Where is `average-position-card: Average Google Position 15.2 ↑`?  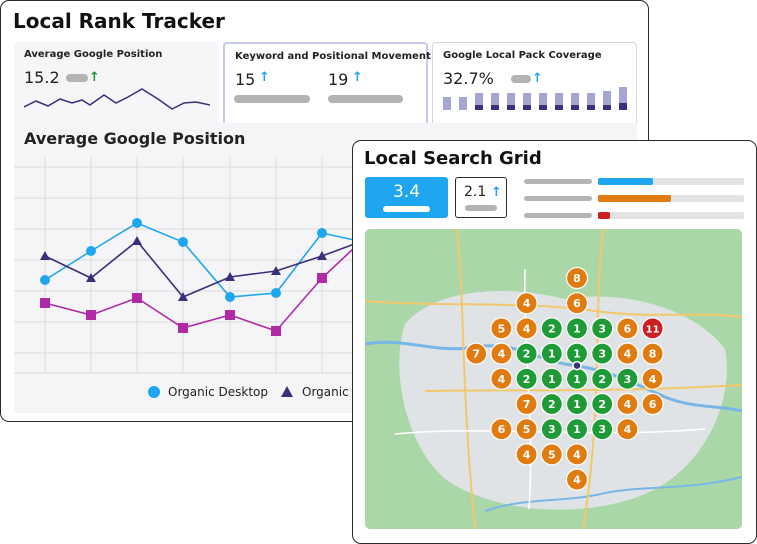 average-position-card: Average Google Position 15.2 ↑ is located at coordinates (116, 84).